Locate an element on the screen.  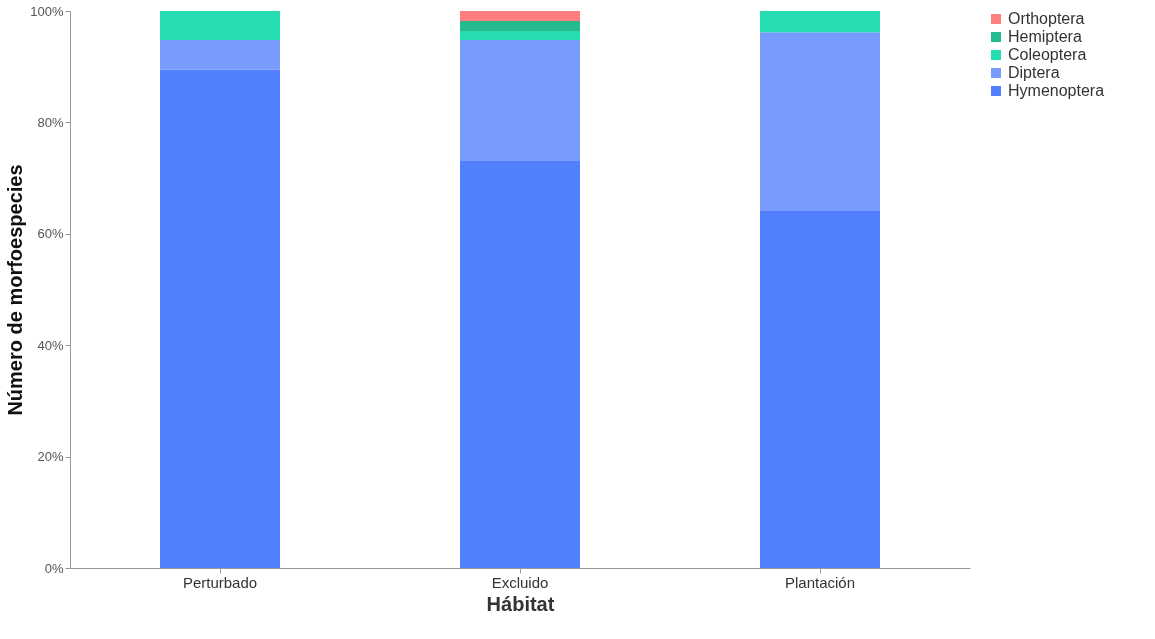
x-tick-label: Perturbado is located at coordinates (220, 582).